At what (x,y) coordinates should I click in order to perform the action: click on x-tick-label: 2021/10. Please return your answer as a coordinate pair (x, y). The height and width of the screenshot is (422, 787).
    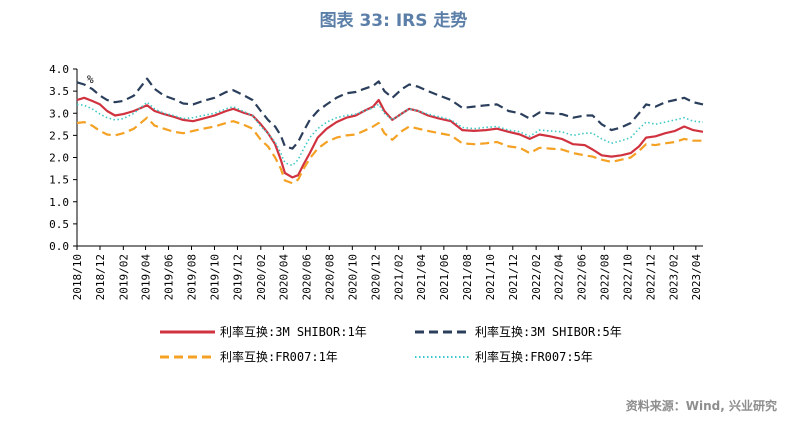
    Looking at the image, I should click on (490, 277).